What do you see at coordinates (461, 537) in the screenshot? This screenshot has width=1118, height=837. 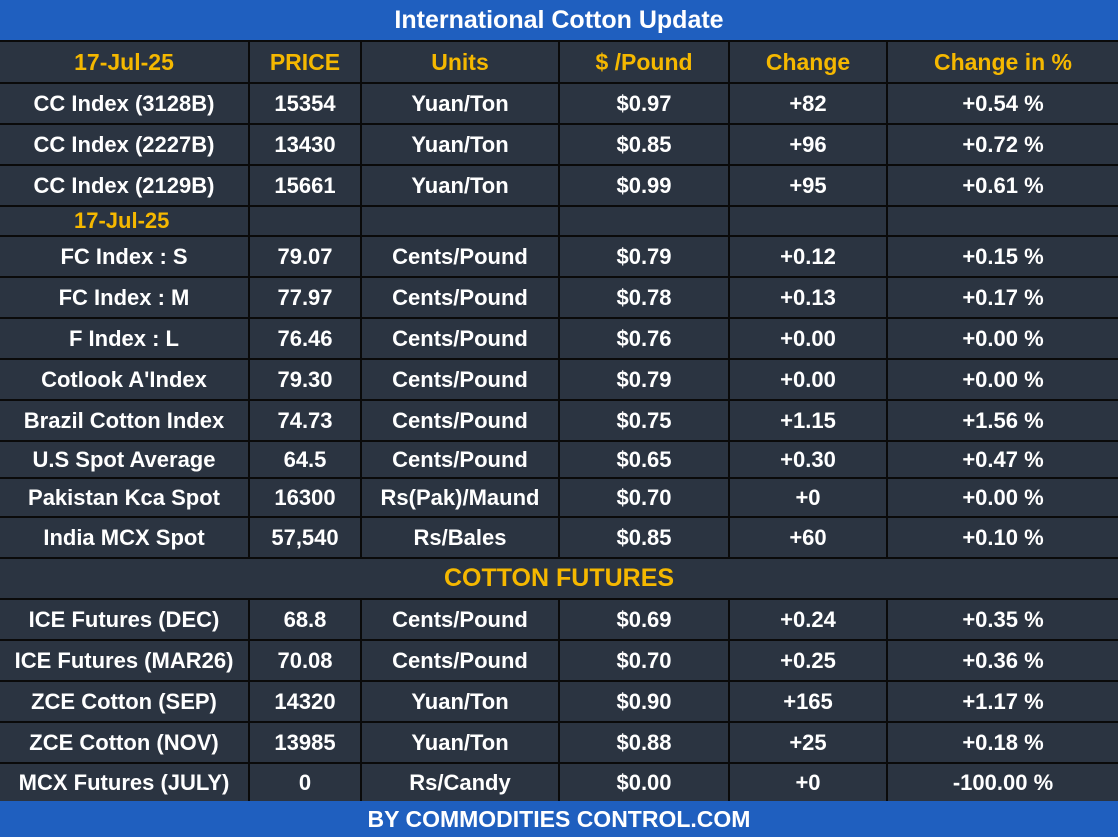 I see `row-units: Rs/Bales` at bounding box center [461, 537].